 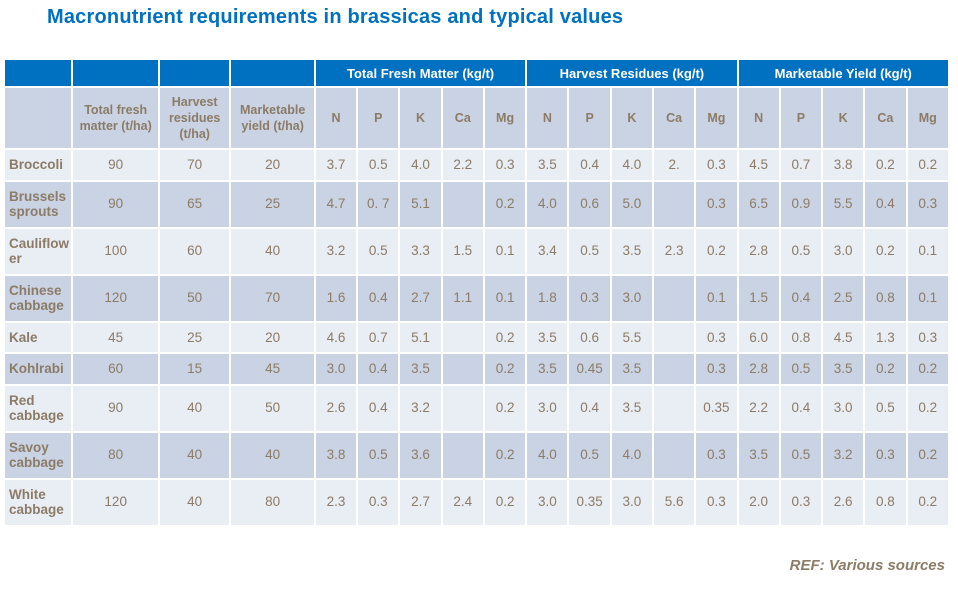 I want to click on crop-name-cell: Cauliflower, so click(x=38, y=251).